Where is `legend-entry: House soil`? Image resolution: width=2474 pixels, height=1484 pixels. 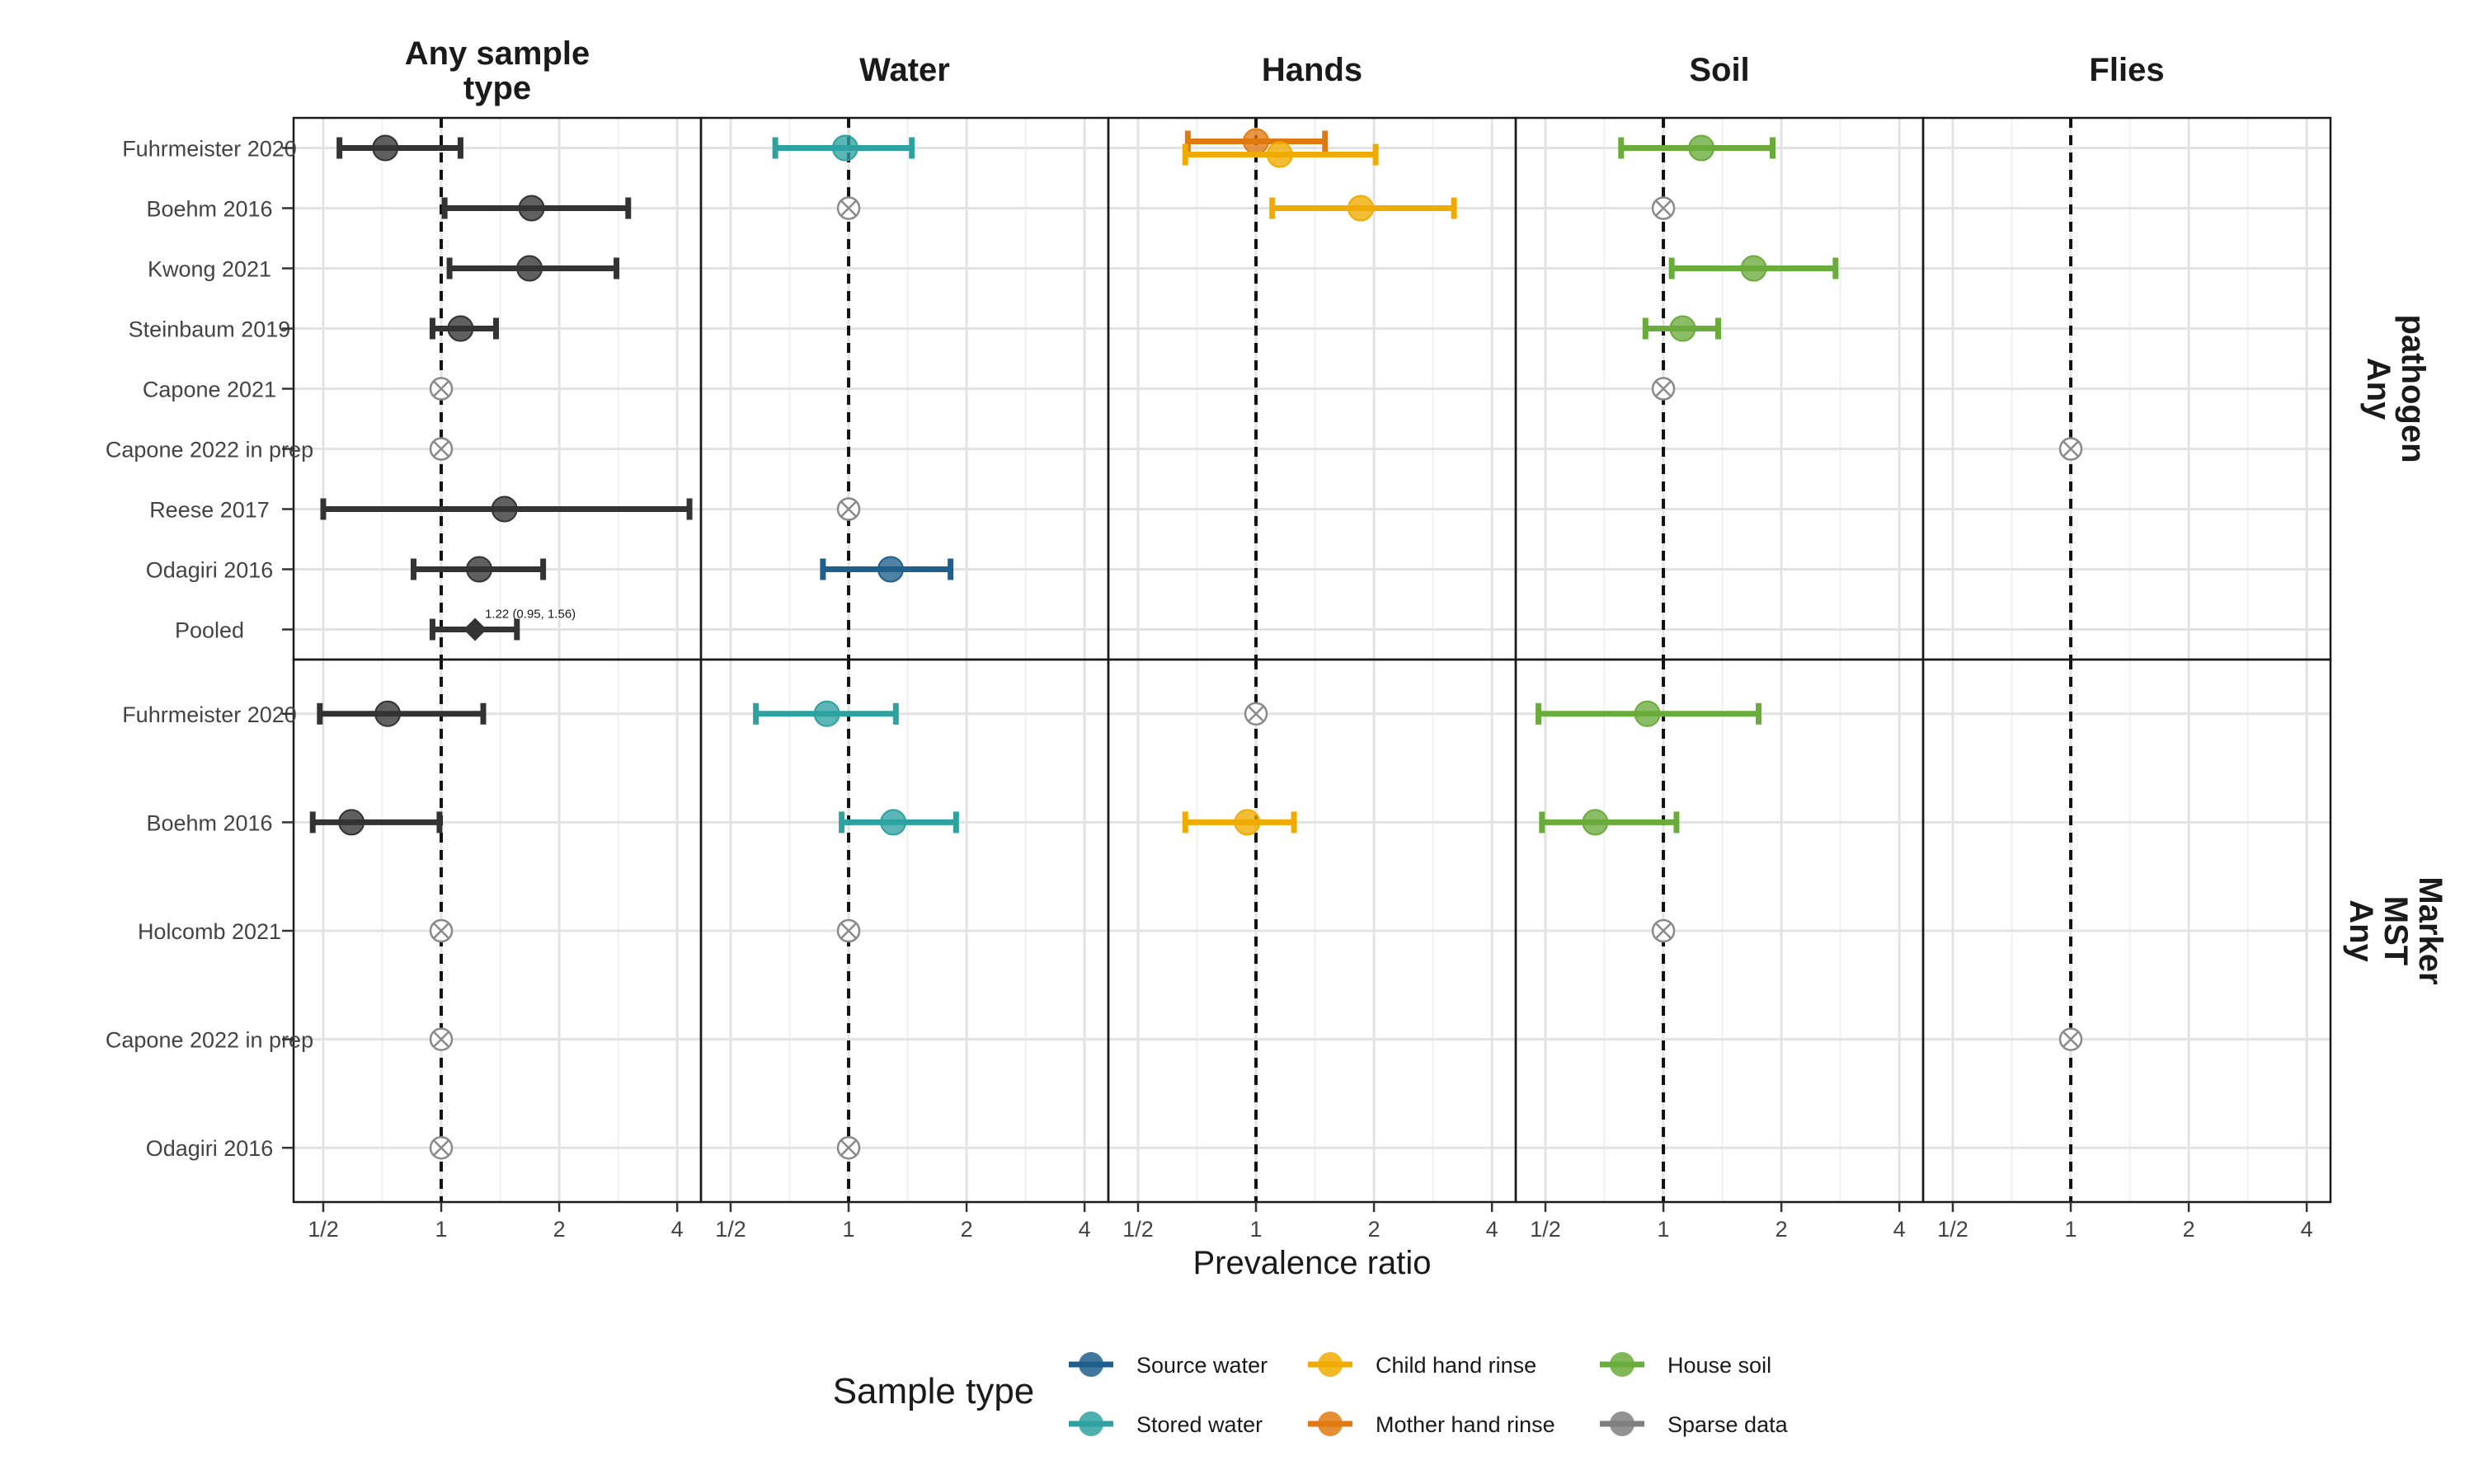
legend-entry: House soil is located at coordinates (1685, 1365).